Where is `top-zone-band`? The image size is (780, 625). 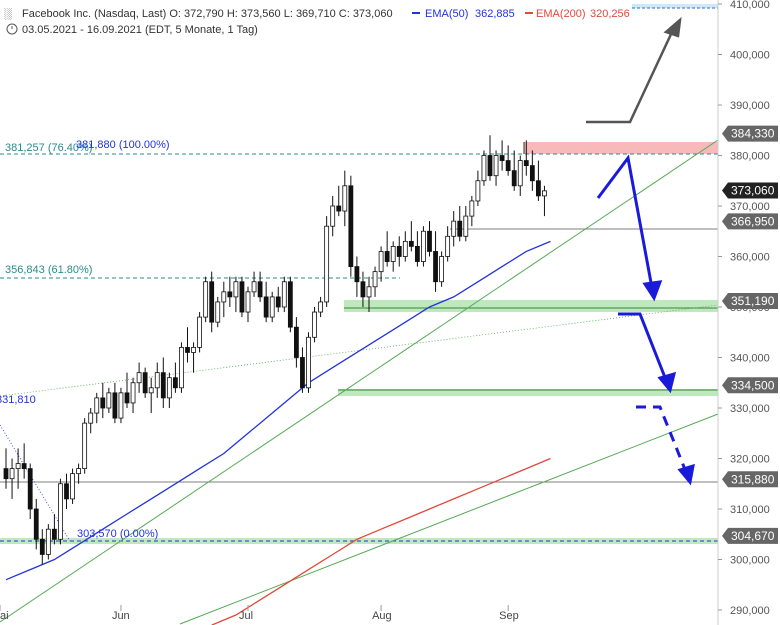
top-zone-band is located at coordinates (675, 6).